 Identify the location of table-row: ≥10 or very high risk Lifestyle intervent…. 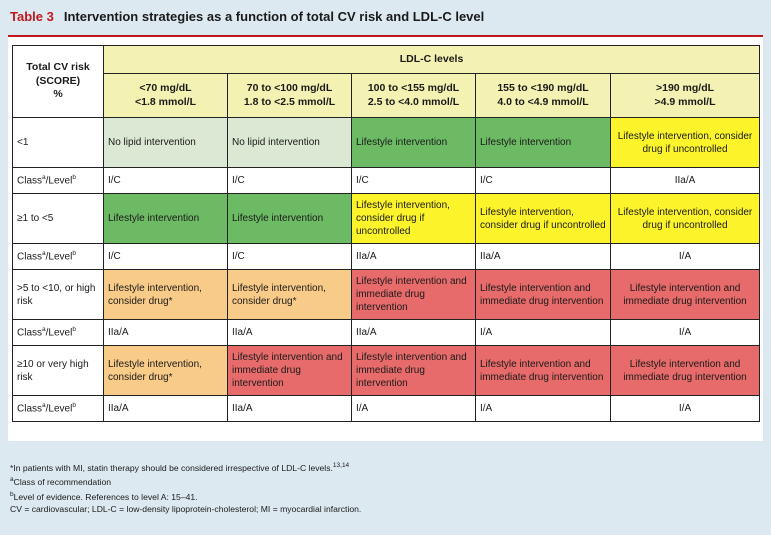
(386, 370).